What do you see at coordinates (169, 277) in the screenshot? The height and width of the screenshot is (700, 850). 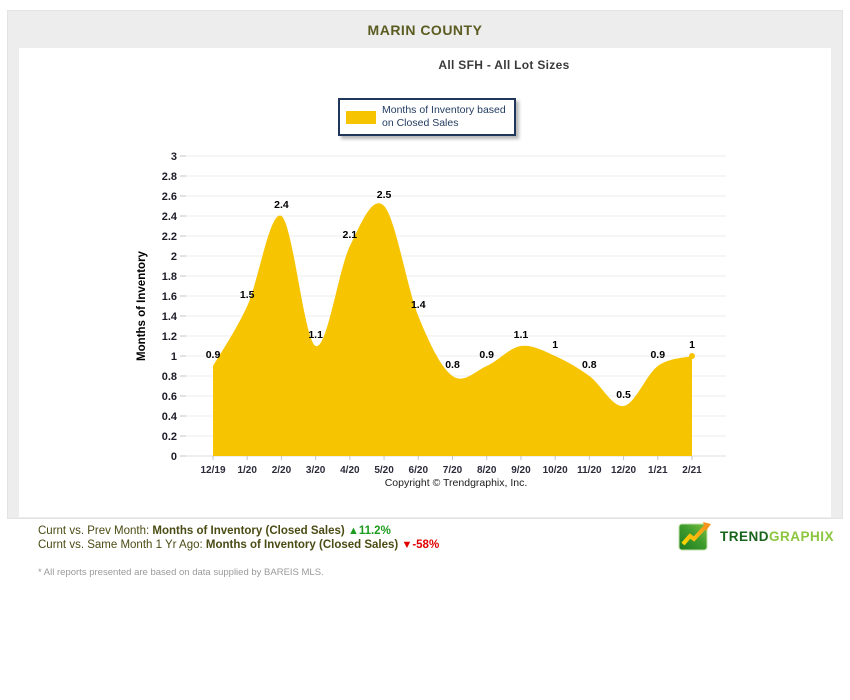 I see `svg-text: 1.8` at bounding box center [169, 277].